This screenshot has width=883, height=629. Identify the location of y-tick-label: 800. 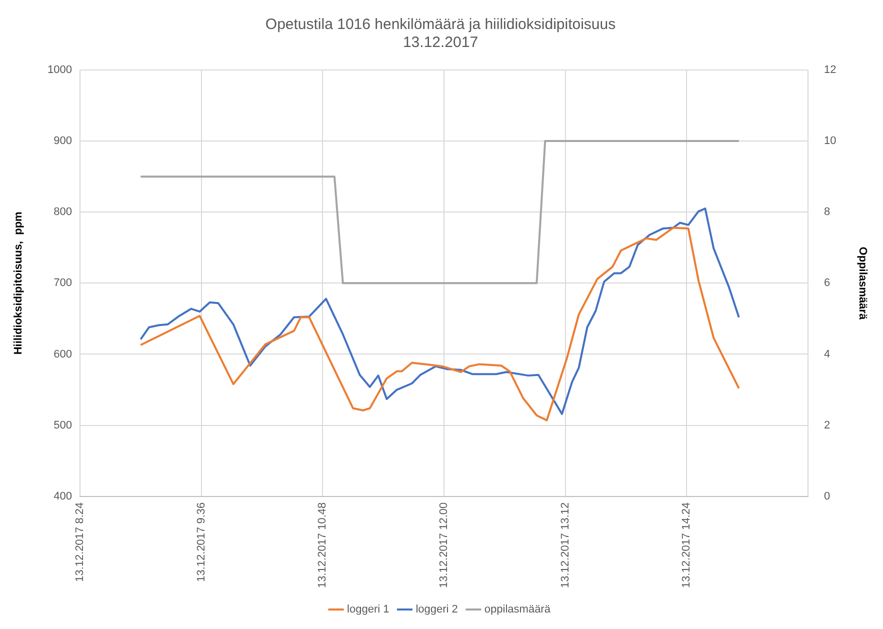
(63, 212).